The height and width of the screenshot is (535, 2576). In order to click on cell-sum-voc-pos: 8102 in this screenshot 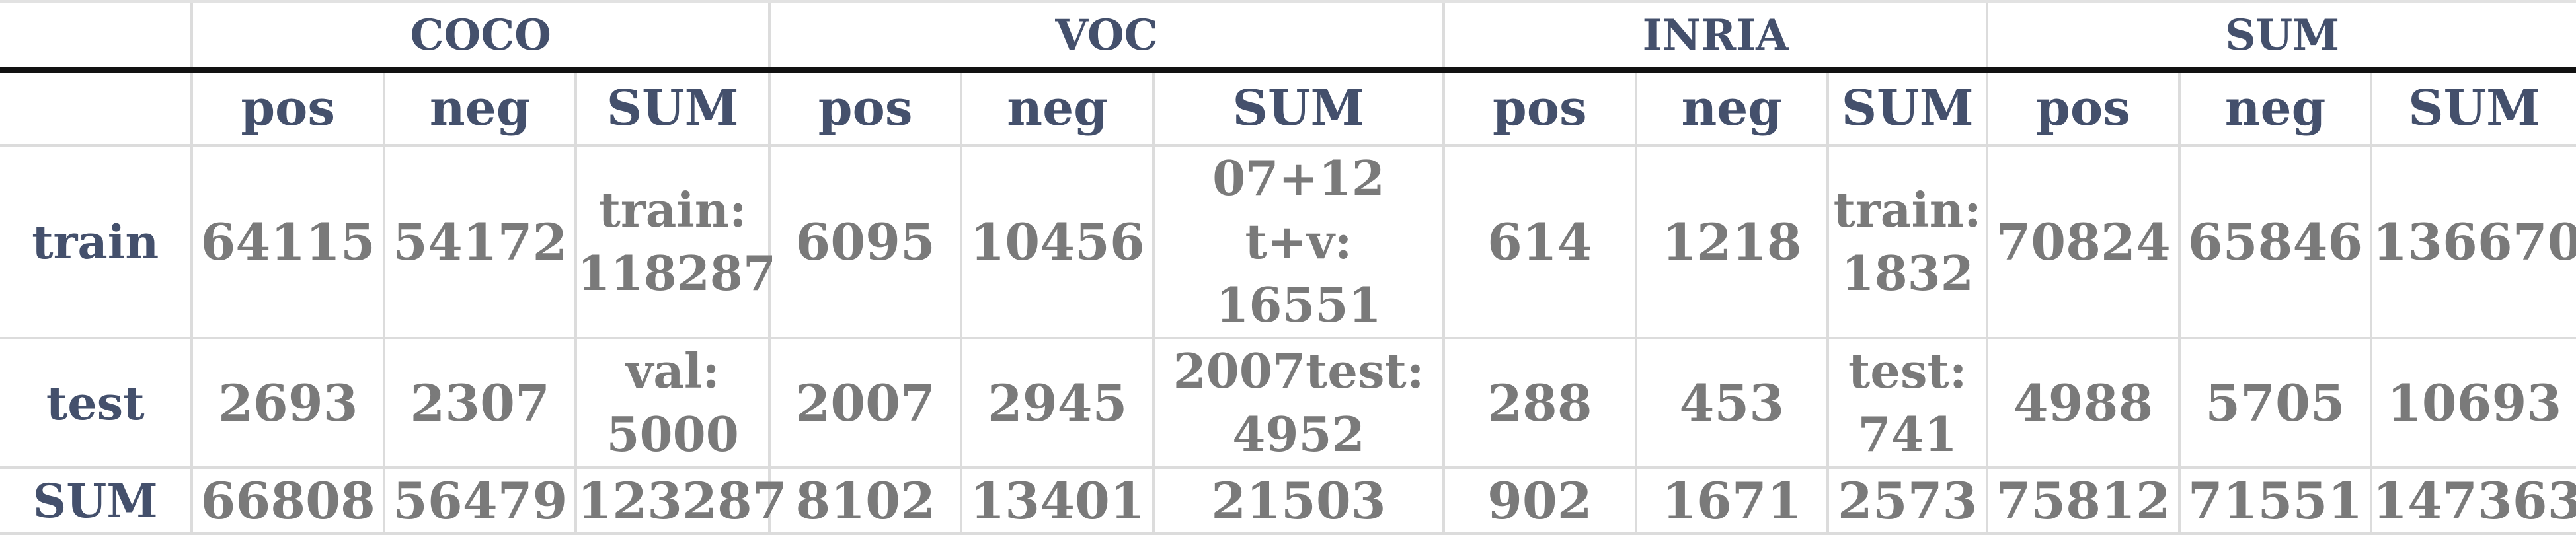, I will do `click(865, 500)`.